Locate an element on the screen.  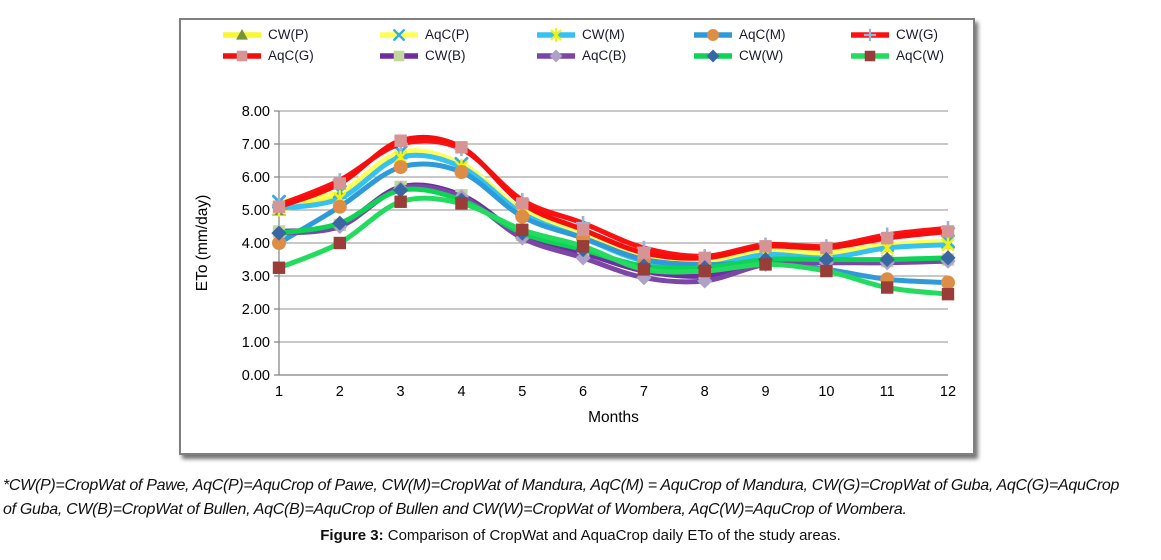
x-tick-label: 1 is located at coordinates (279, 392).